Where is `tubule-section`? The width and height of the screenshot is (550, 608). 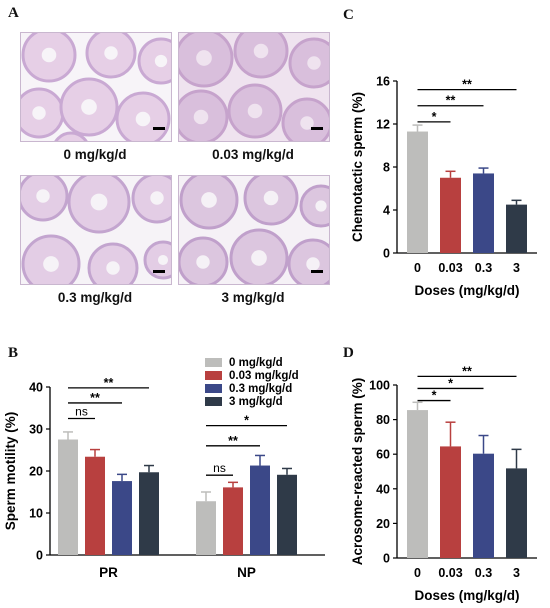 tubule-section is located at coordinates (314, 206).